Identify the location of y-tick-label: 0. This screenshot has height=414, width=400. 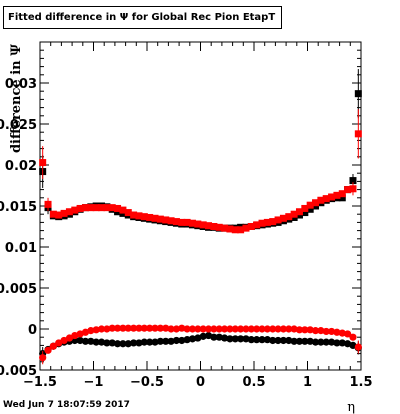
(32, 330).